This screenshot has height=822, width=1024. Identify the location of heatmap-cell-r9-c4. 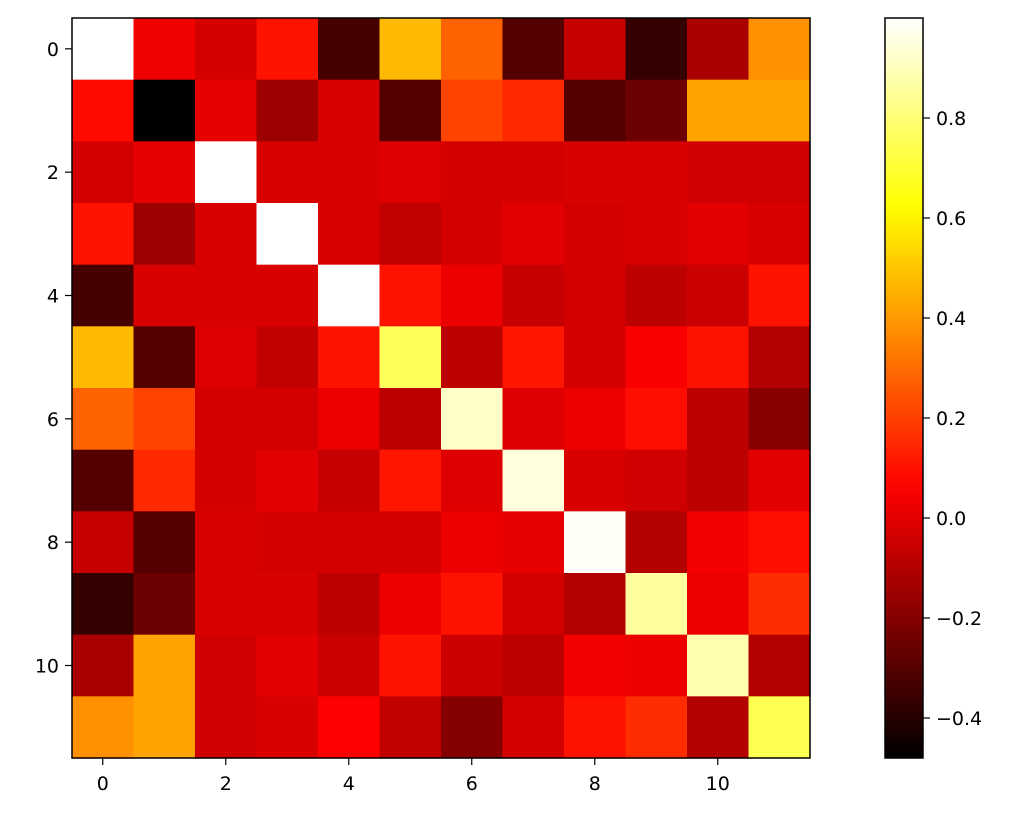
(349, 604).